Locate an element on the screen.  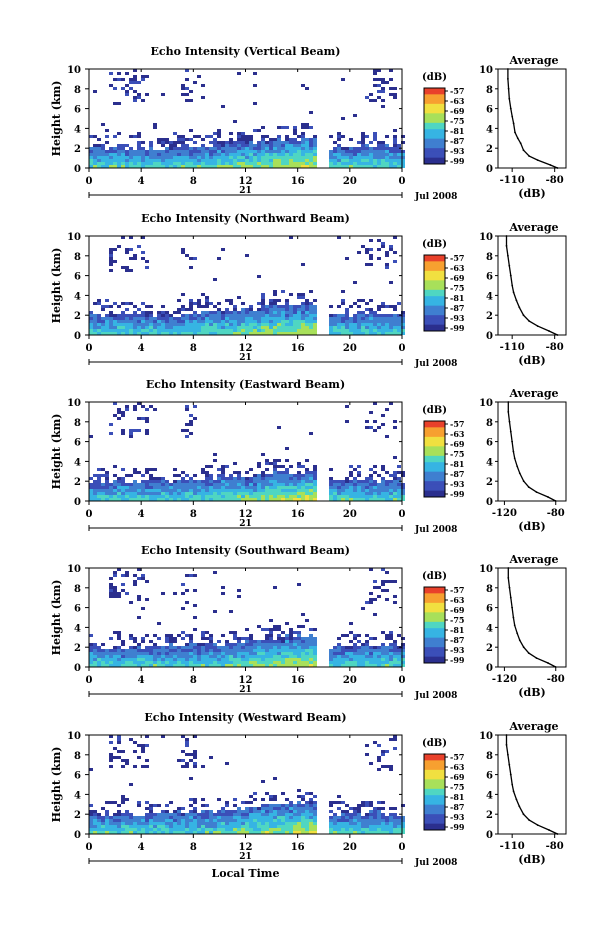
profile-y-tick-label: 4 is located at coordinates (489, 129).